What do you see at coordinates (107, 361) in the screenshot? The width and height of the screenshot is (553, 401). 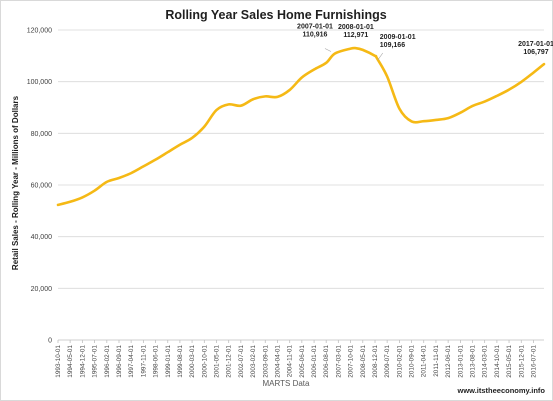 I see `x-tick-label: 1996-02-01` at bounding box center [107, 361].